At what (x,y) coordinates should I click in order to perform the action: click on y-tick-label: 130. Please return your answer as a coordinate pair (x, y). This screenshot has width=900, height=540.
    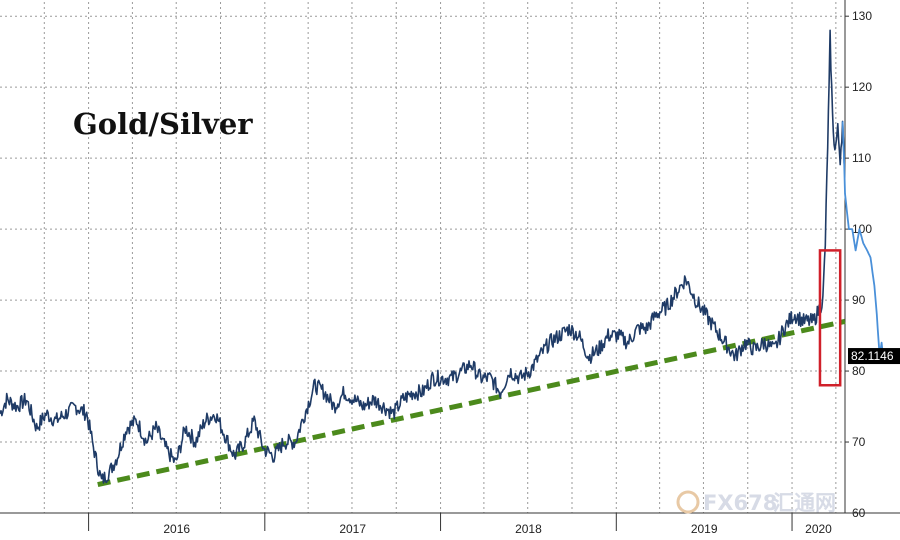
    Looking at the image, I should click on (862, 16).